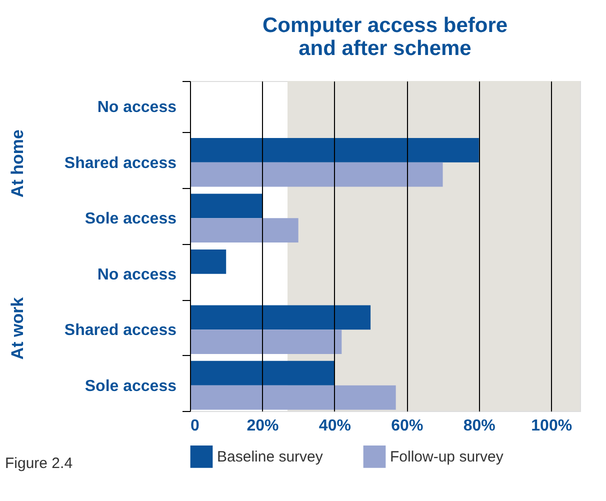 This screenshot has height=501, width=606. What do you see at coordinates (385, 37) in the screenshot?
I see `chart-title: Computer access before and after scheme` at bounding box center [385, 37].